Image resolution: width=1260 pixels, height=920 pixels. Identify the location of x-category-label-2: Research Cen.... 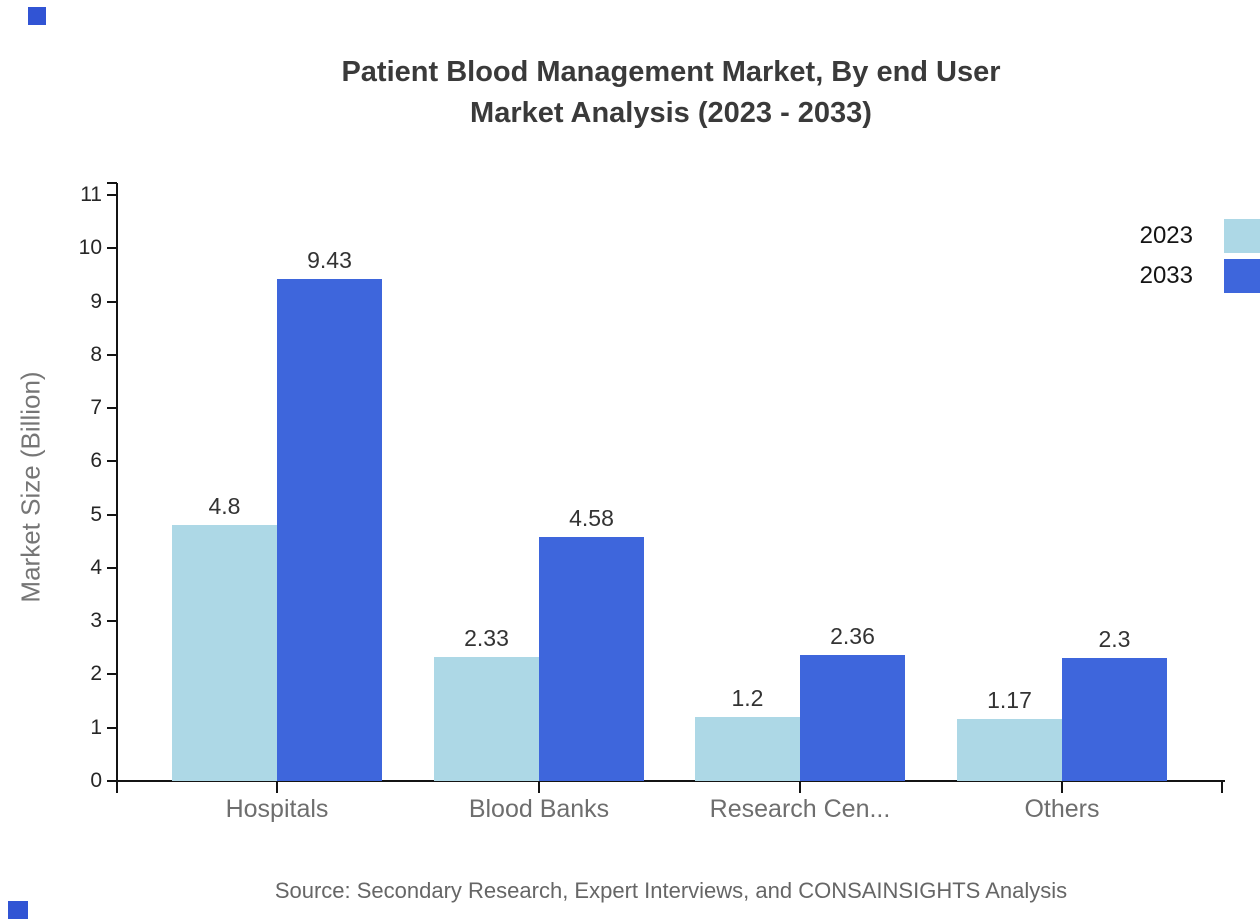
(800, 809).